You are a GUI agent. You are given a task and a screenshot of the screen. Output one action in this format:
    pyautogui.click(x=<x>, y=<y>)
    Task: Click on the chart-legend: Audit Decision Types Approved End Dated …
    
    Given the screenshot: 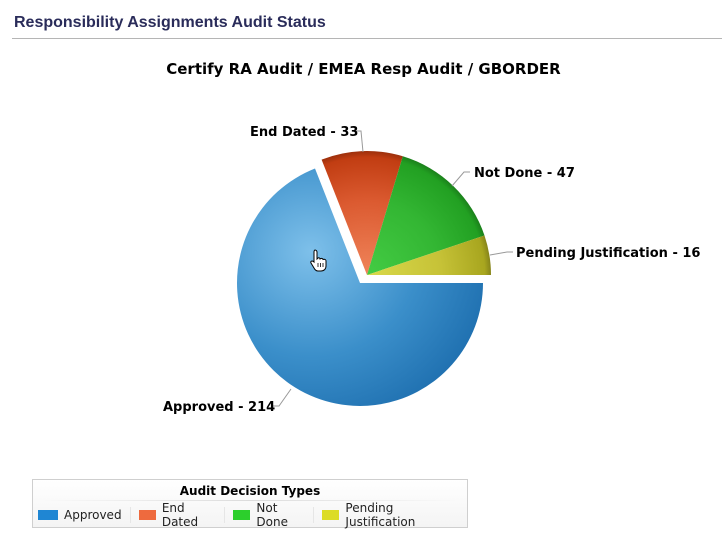 What is the action you would take?
    pyautogui.click(x=250, y=504)
    